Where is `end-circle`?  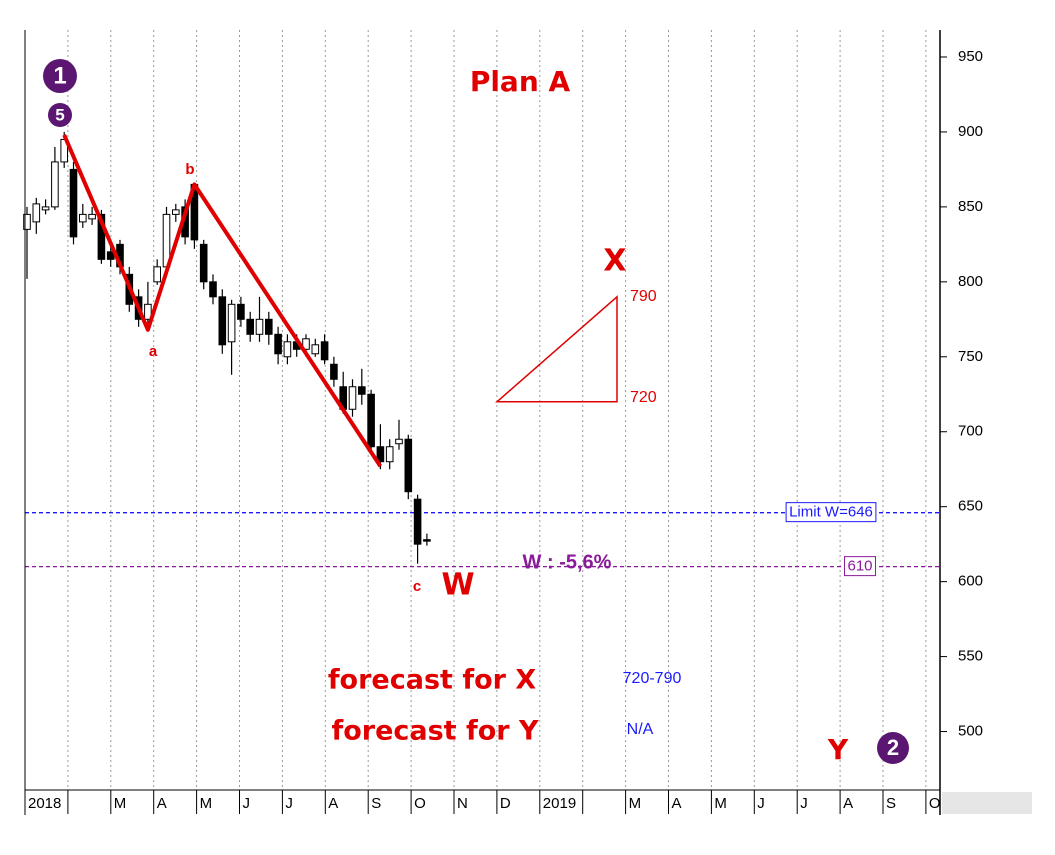
end-circle is located at coordinates (893, 748).